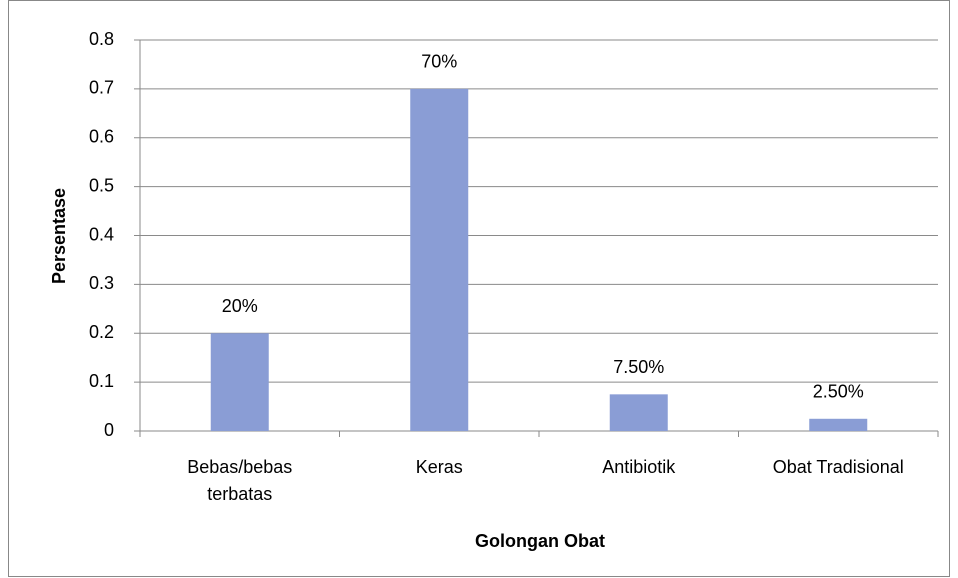 Image resolution: width=958 pixels, height=578 pixels. What do you see at coordinates (101, 332) in the screenshot?
I see `y-tick-label: 0.2` at bounding box center [101, 332].